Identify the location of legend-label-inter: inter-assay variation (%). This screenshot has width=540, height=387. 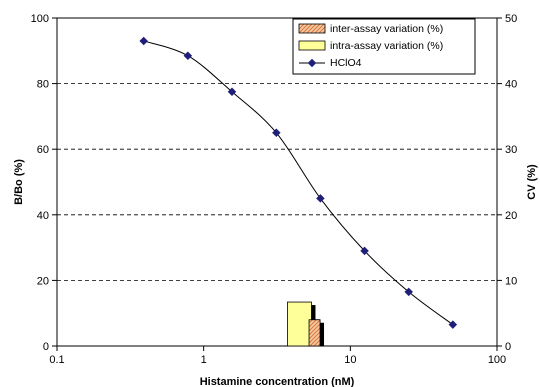
(386, 29).